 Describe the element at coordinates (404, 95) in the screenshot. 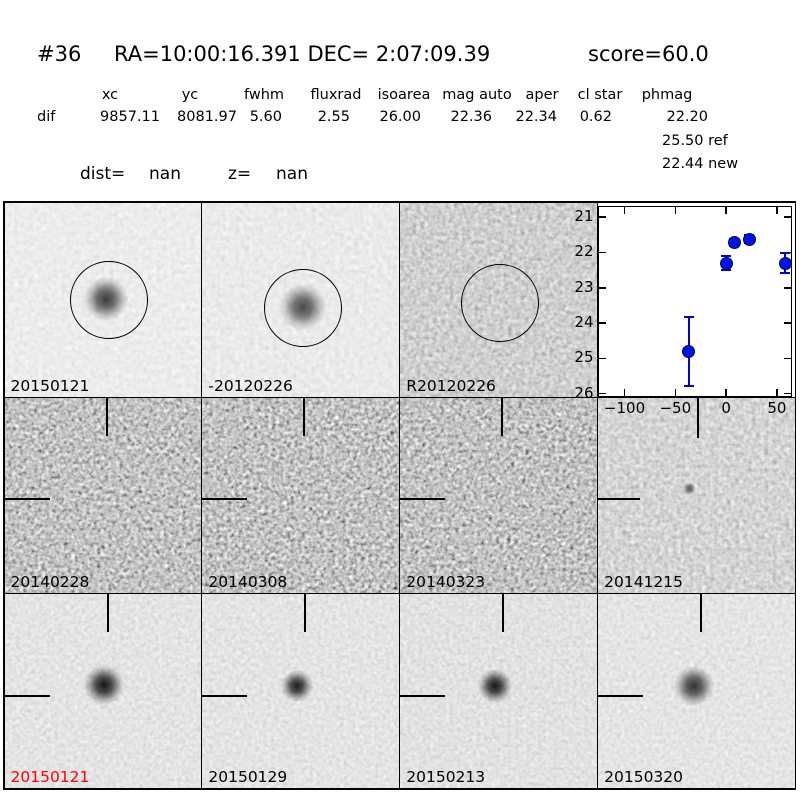

I see `param-header: isoarea` at that location.